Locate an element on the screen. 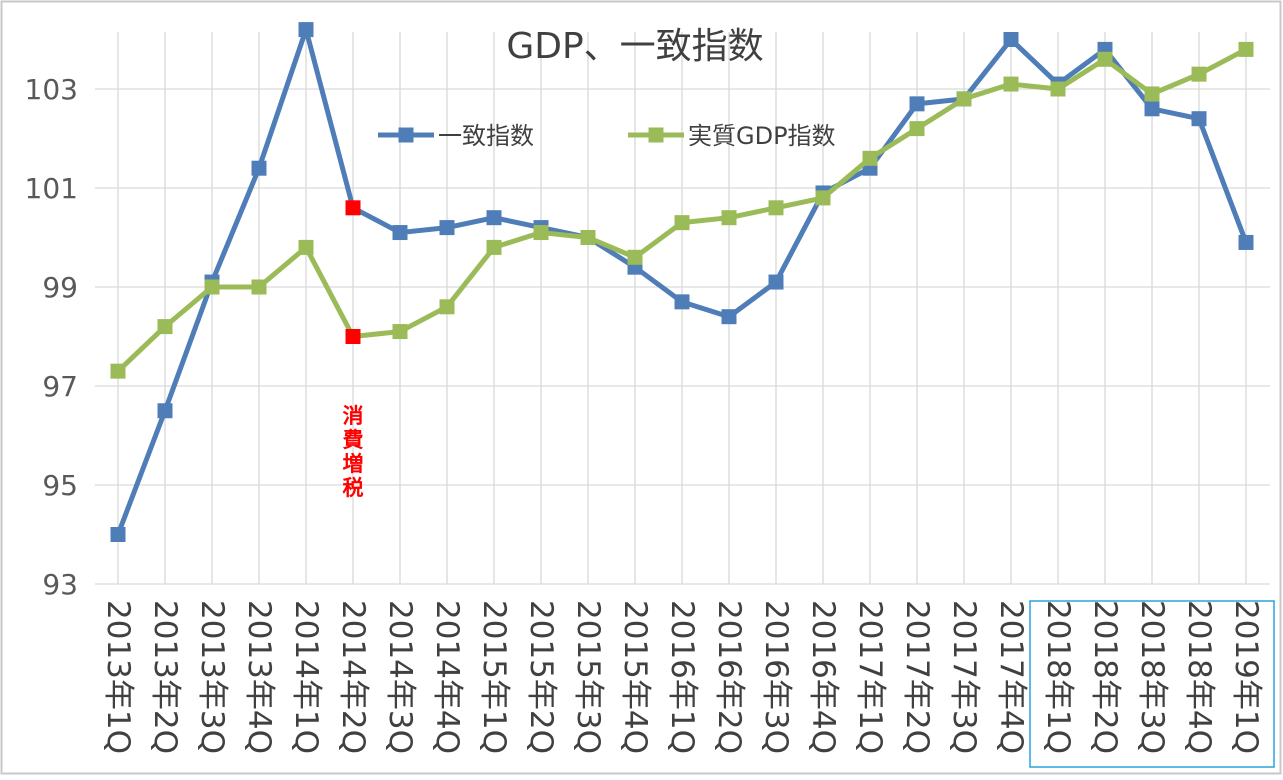 The width and height of the screenshot is (1283, 780). x-tick-label: 2018年1Q is located at coordinates (1058, 677).